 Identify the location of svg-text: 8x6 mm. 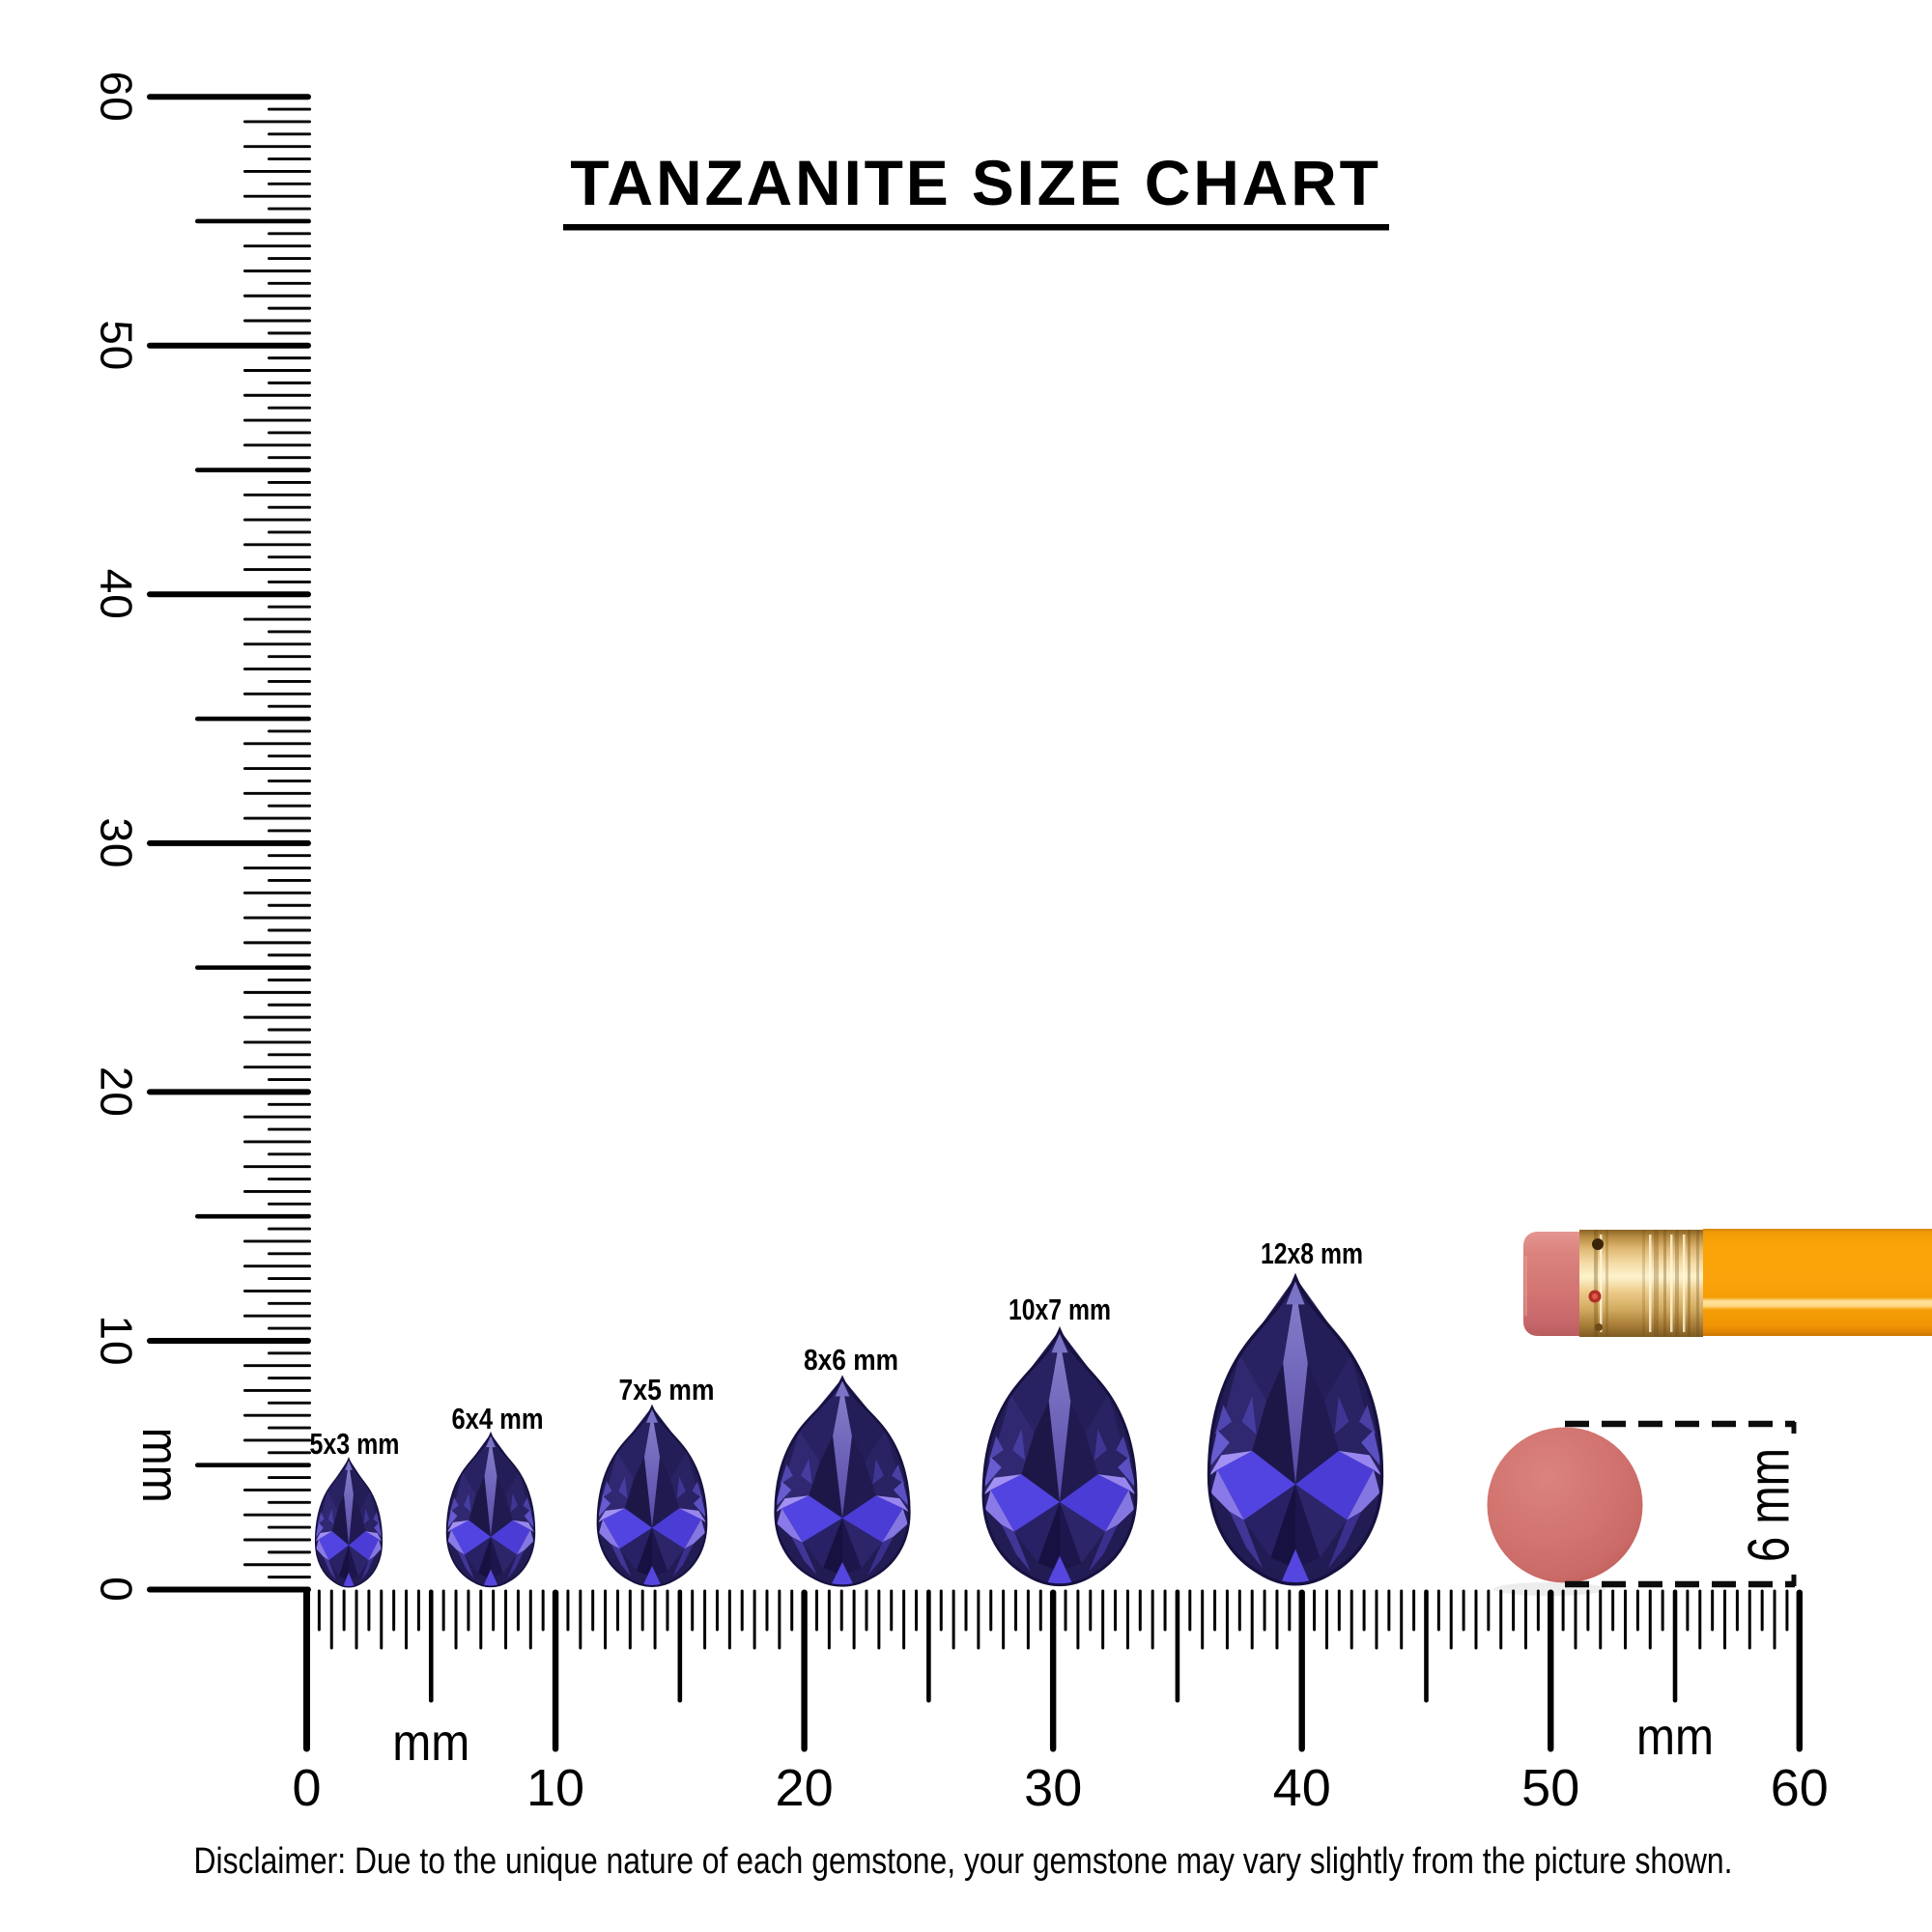
(851, 1360).